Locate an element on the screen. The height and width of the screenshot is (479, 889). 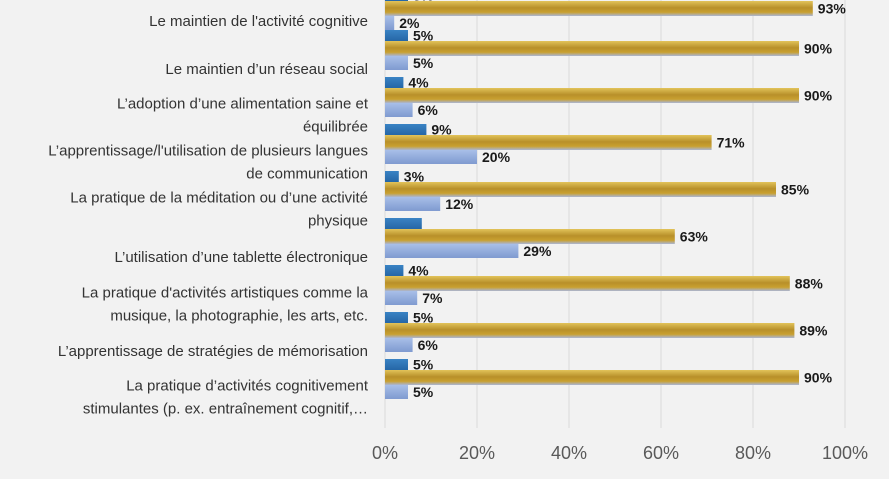
x-tick-label: 0% is located at coordinates (385, 453).